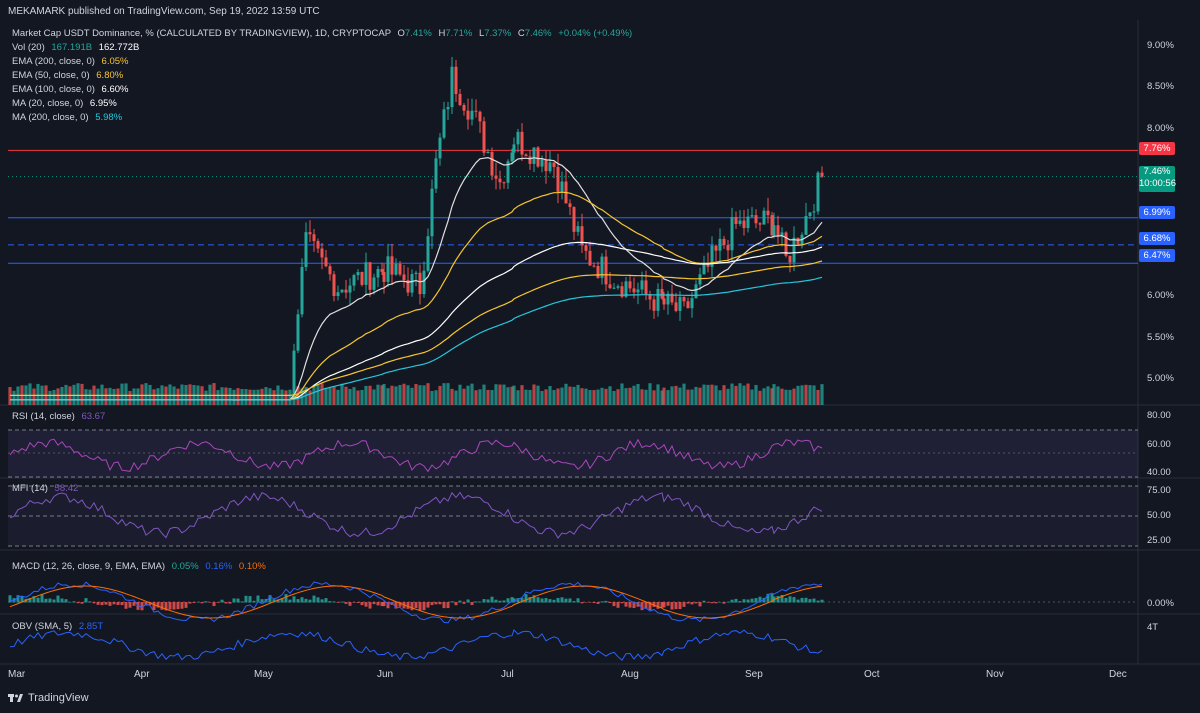  What do you see at coordinates (115, 61) in the screenshot?
I see `ema200-value: 6.05%` at bounding box center [115, 61].